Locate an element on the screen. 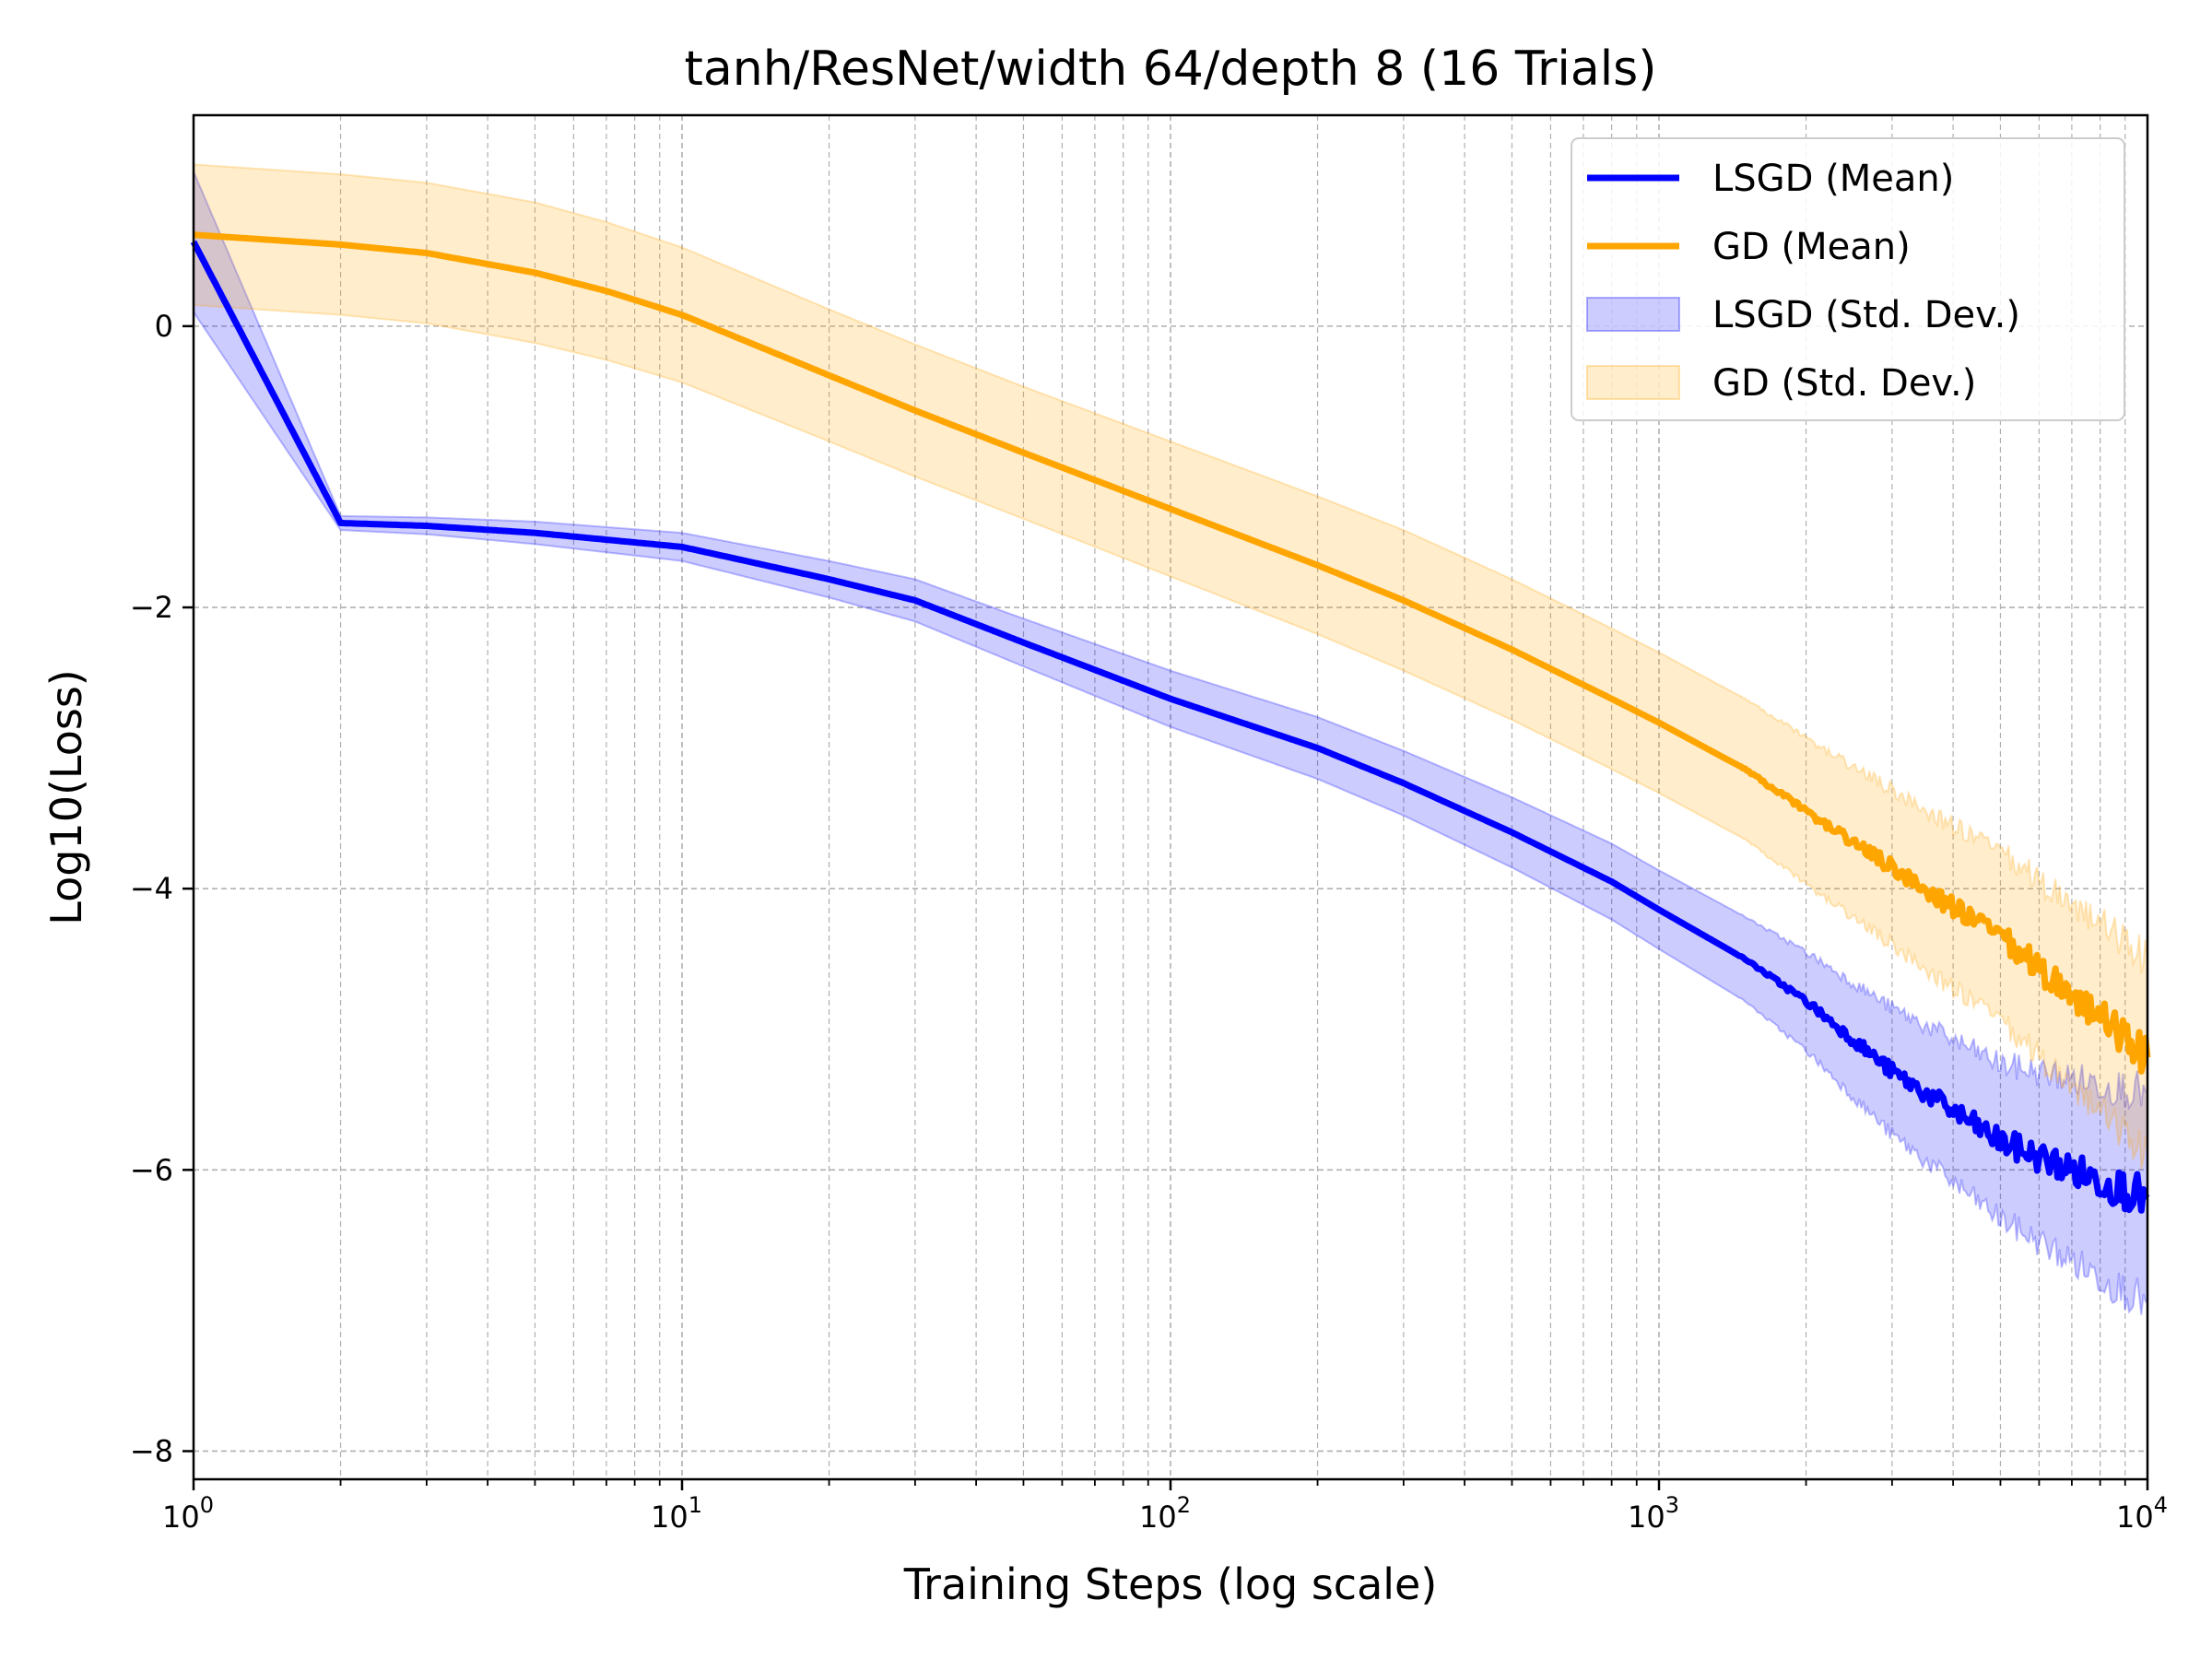  y-tick-label: −4 is located at coordinates (151, 888).